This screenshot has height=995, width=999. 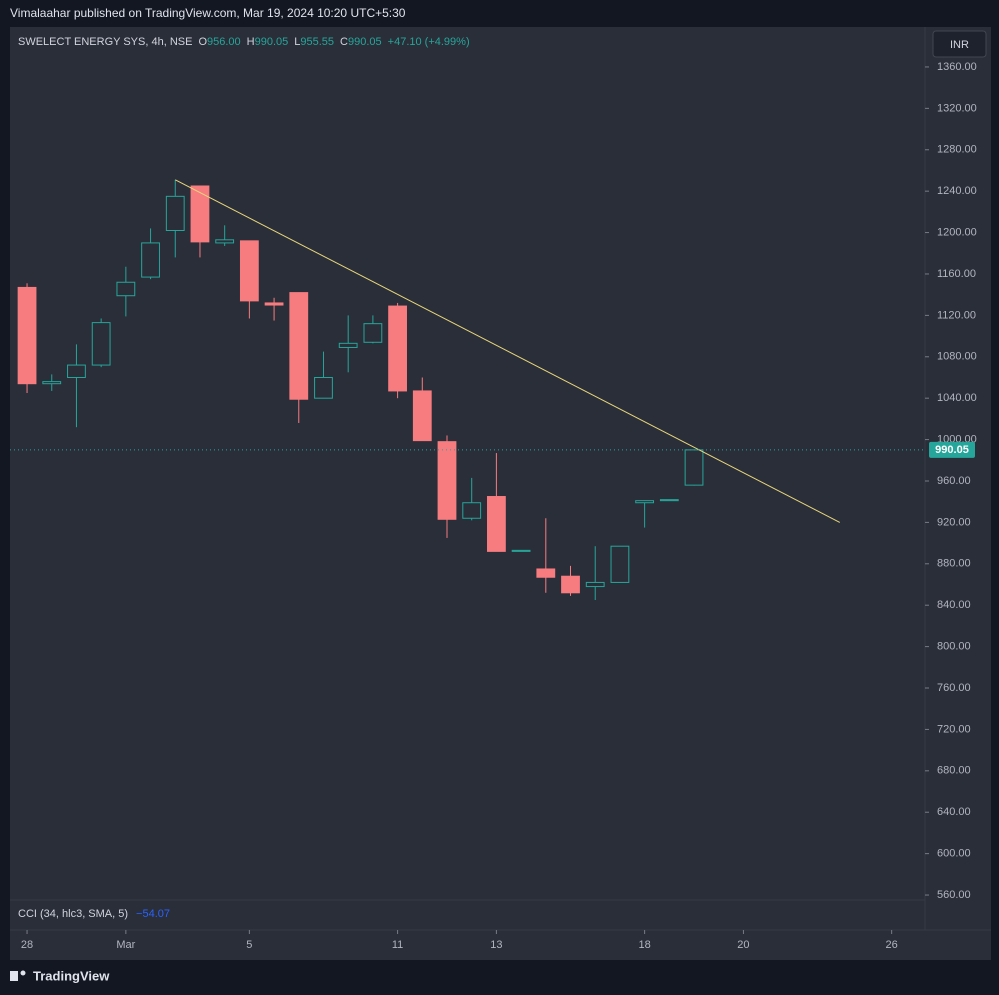 What do you see at coordinates (954, 564) in the screenshot?
I see `y-tick-label: 880.00` at bounding box center [954, 564].